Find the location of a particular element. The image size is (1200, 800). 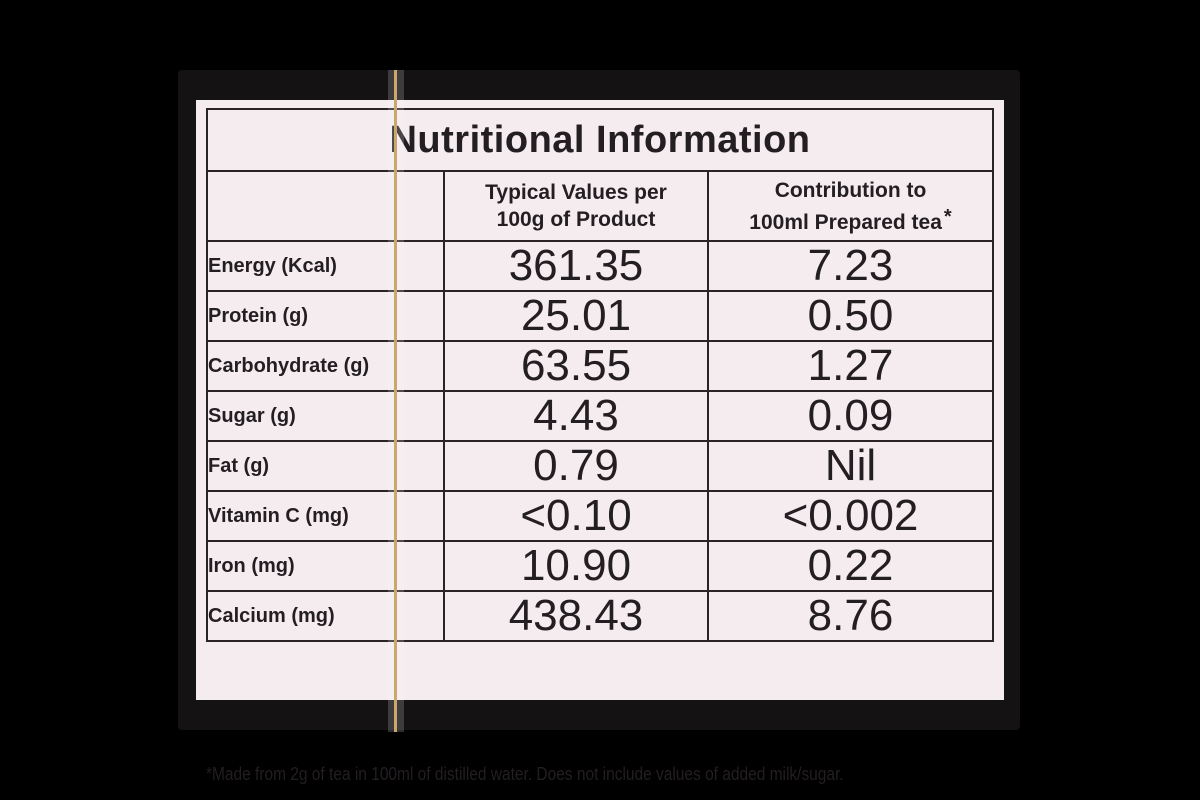

nutrient-name: Sugar (g) is located at coordinates (326, 416).